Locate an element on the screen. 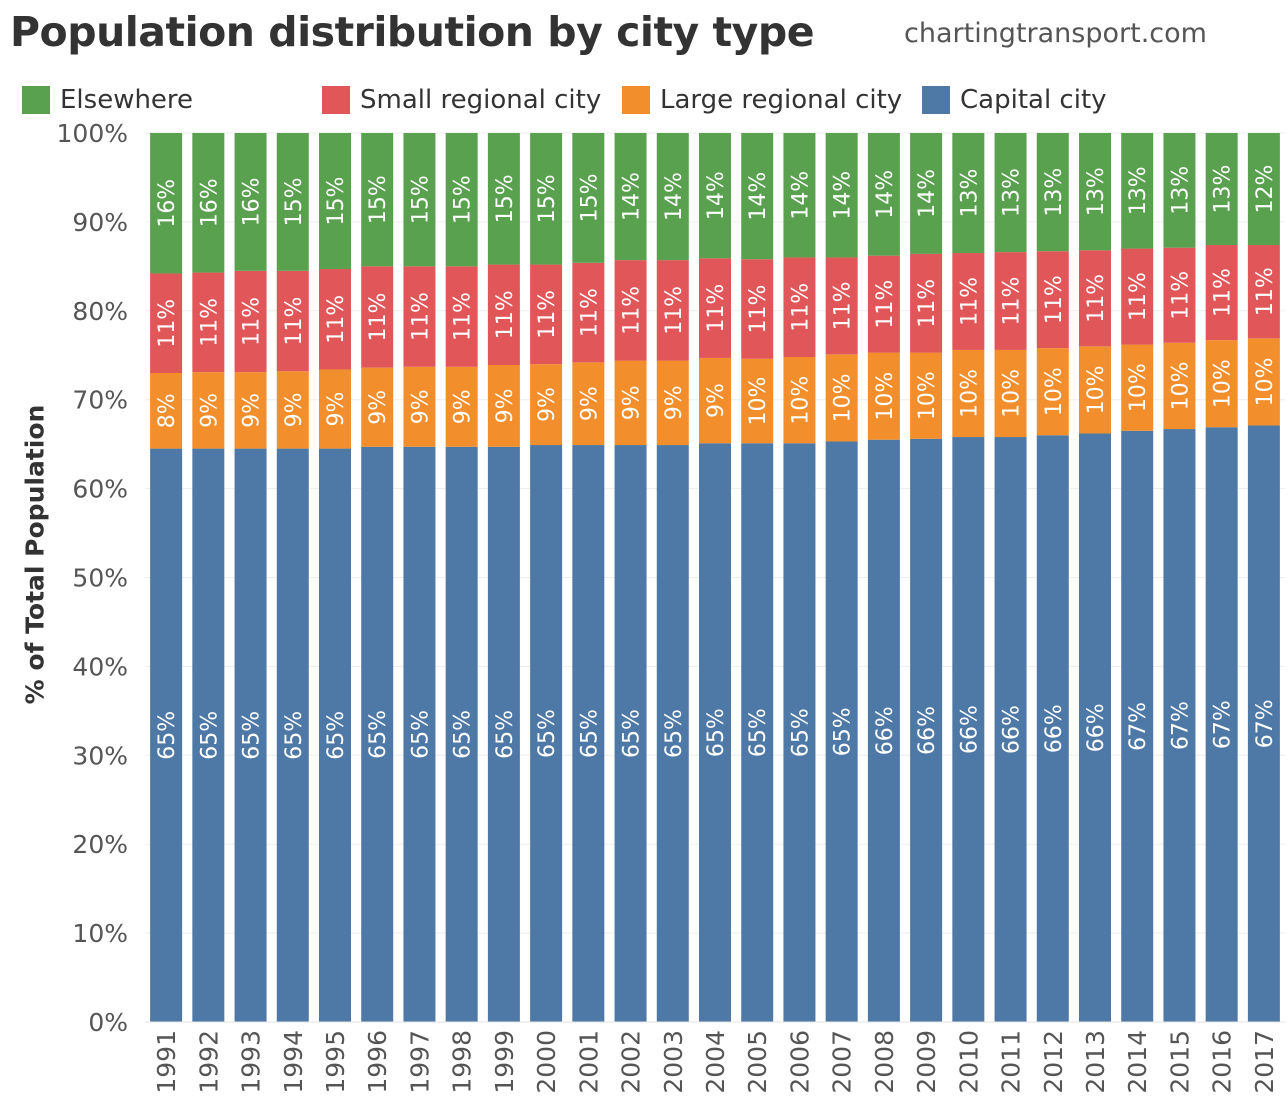 The image size is (1288, 1107). legend-item-capital: Capital city is located at coordinates (1014, 100).